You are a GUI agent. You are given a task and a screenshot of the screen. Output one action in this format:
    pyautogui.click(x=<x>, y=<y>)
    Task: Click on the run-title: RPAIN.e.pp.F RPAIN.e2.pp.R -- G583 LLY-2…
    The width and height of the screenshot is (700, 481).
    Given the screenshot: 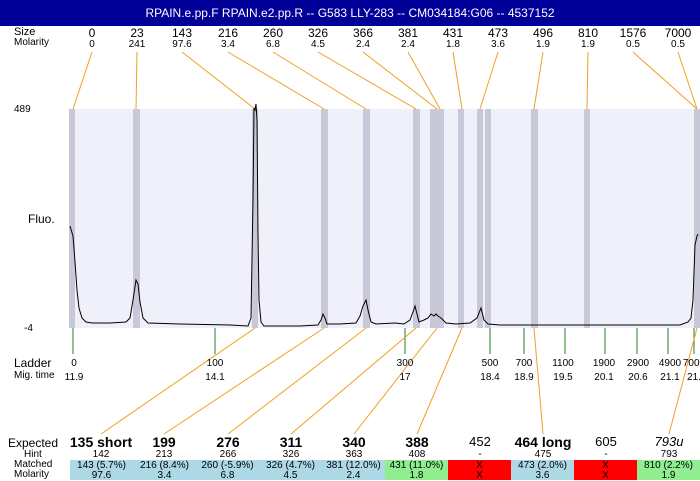 What is the action you would take?
    pyautogui.click(x=350, y=13)
    